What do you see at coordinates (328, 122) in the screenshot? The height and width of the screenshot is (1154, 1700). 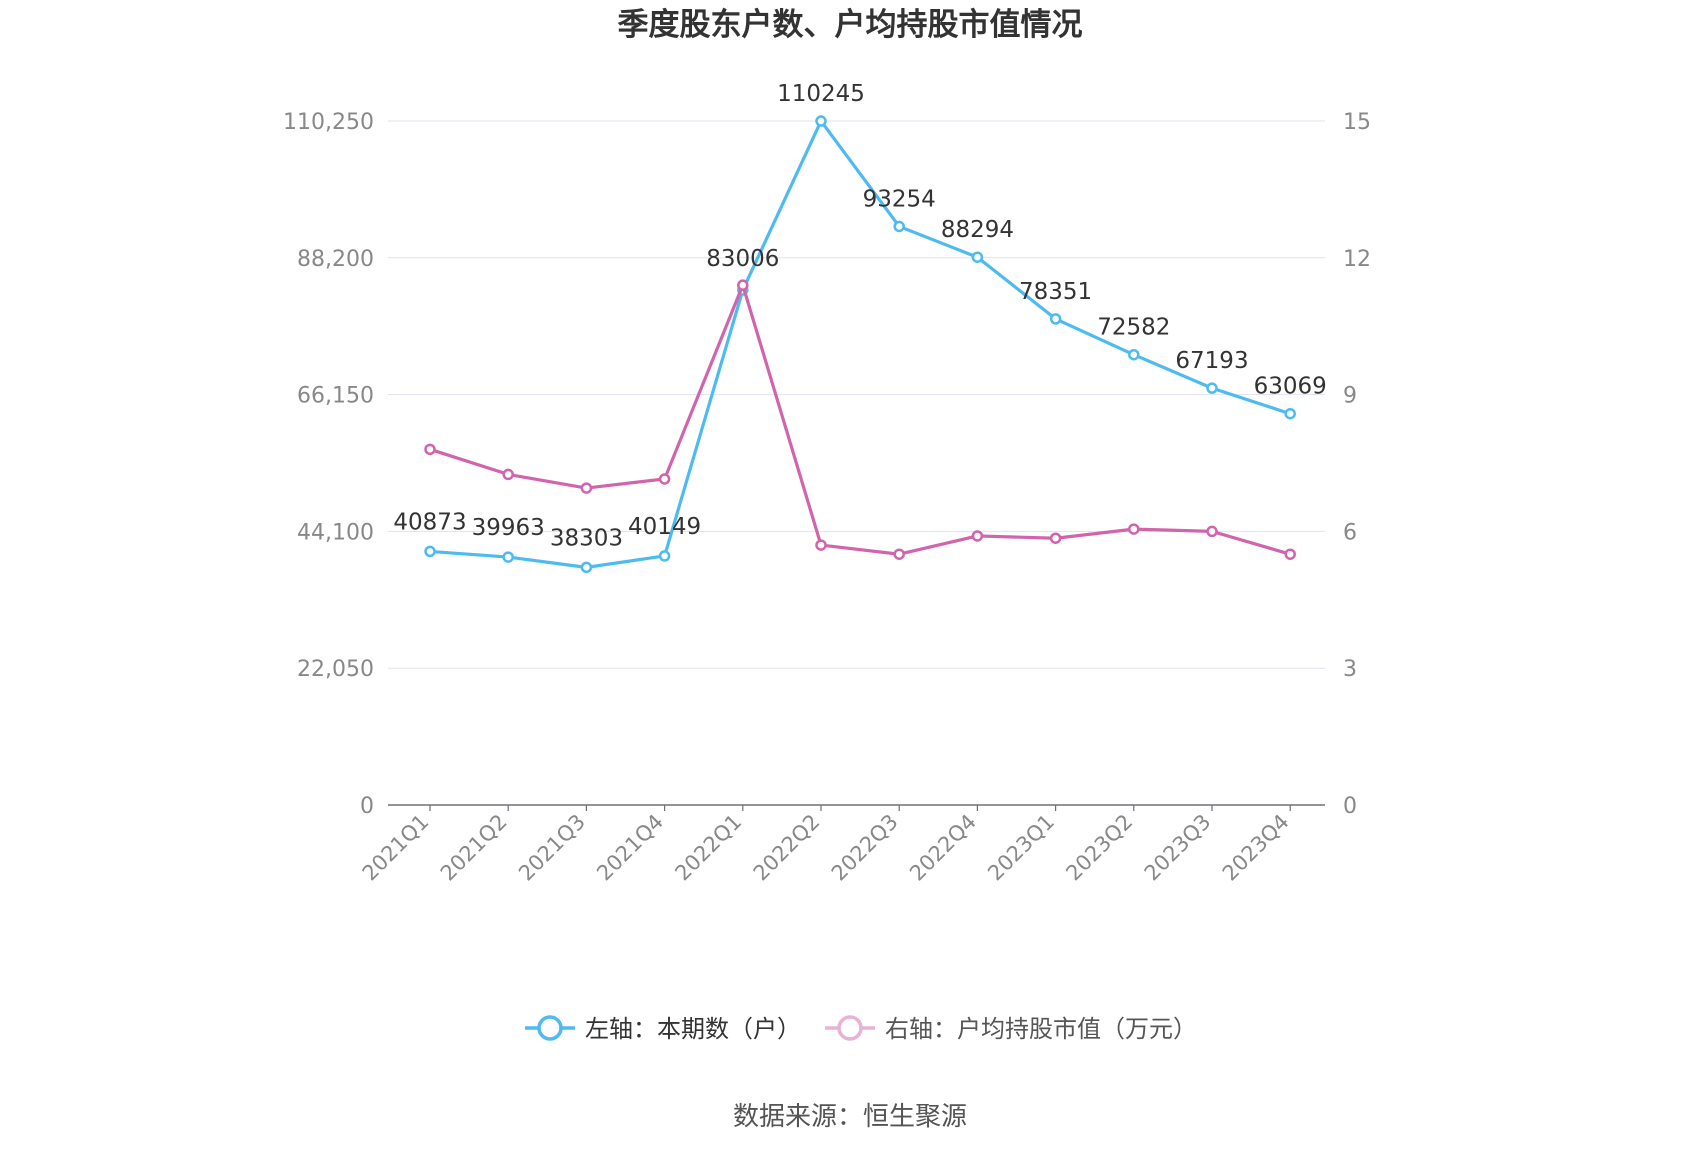 I see `left-axis-tick-label: 110,250` at bounding box center [328, 122].